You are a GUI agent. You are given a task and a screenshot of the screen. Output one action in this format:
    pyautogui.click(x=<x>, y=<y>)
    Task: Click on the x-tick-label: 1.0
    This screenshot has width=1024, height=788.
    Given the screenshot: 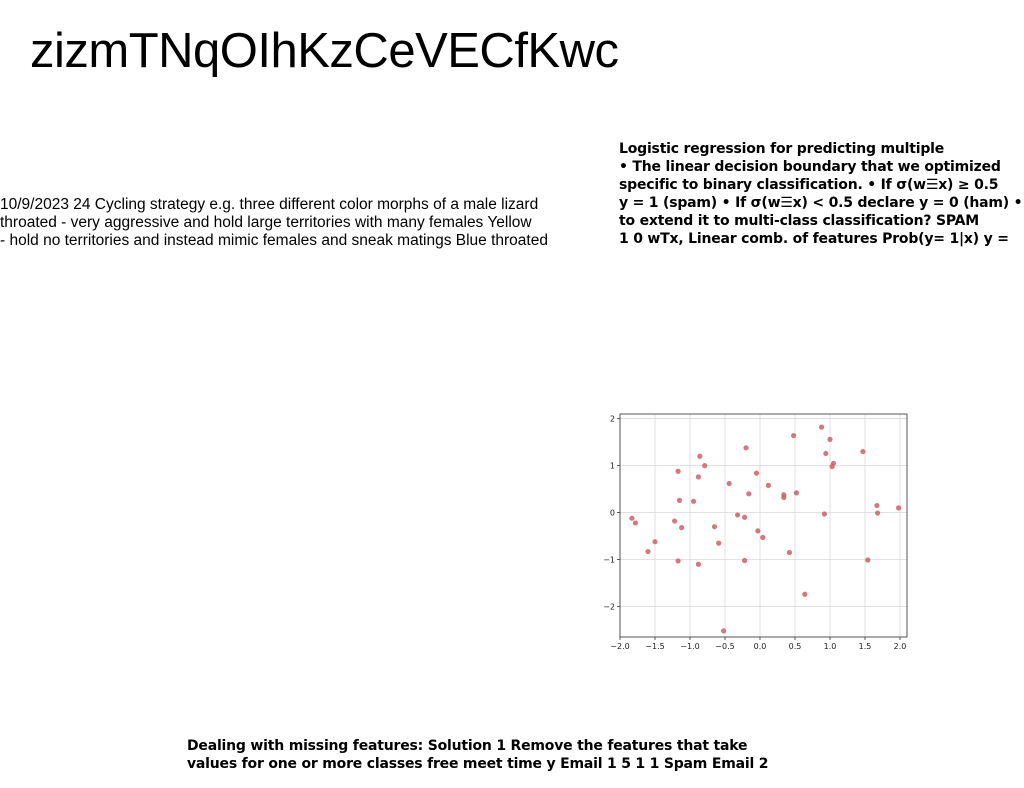 What is the action you would take?
    pyautogui.click(x=830, y=646)
    